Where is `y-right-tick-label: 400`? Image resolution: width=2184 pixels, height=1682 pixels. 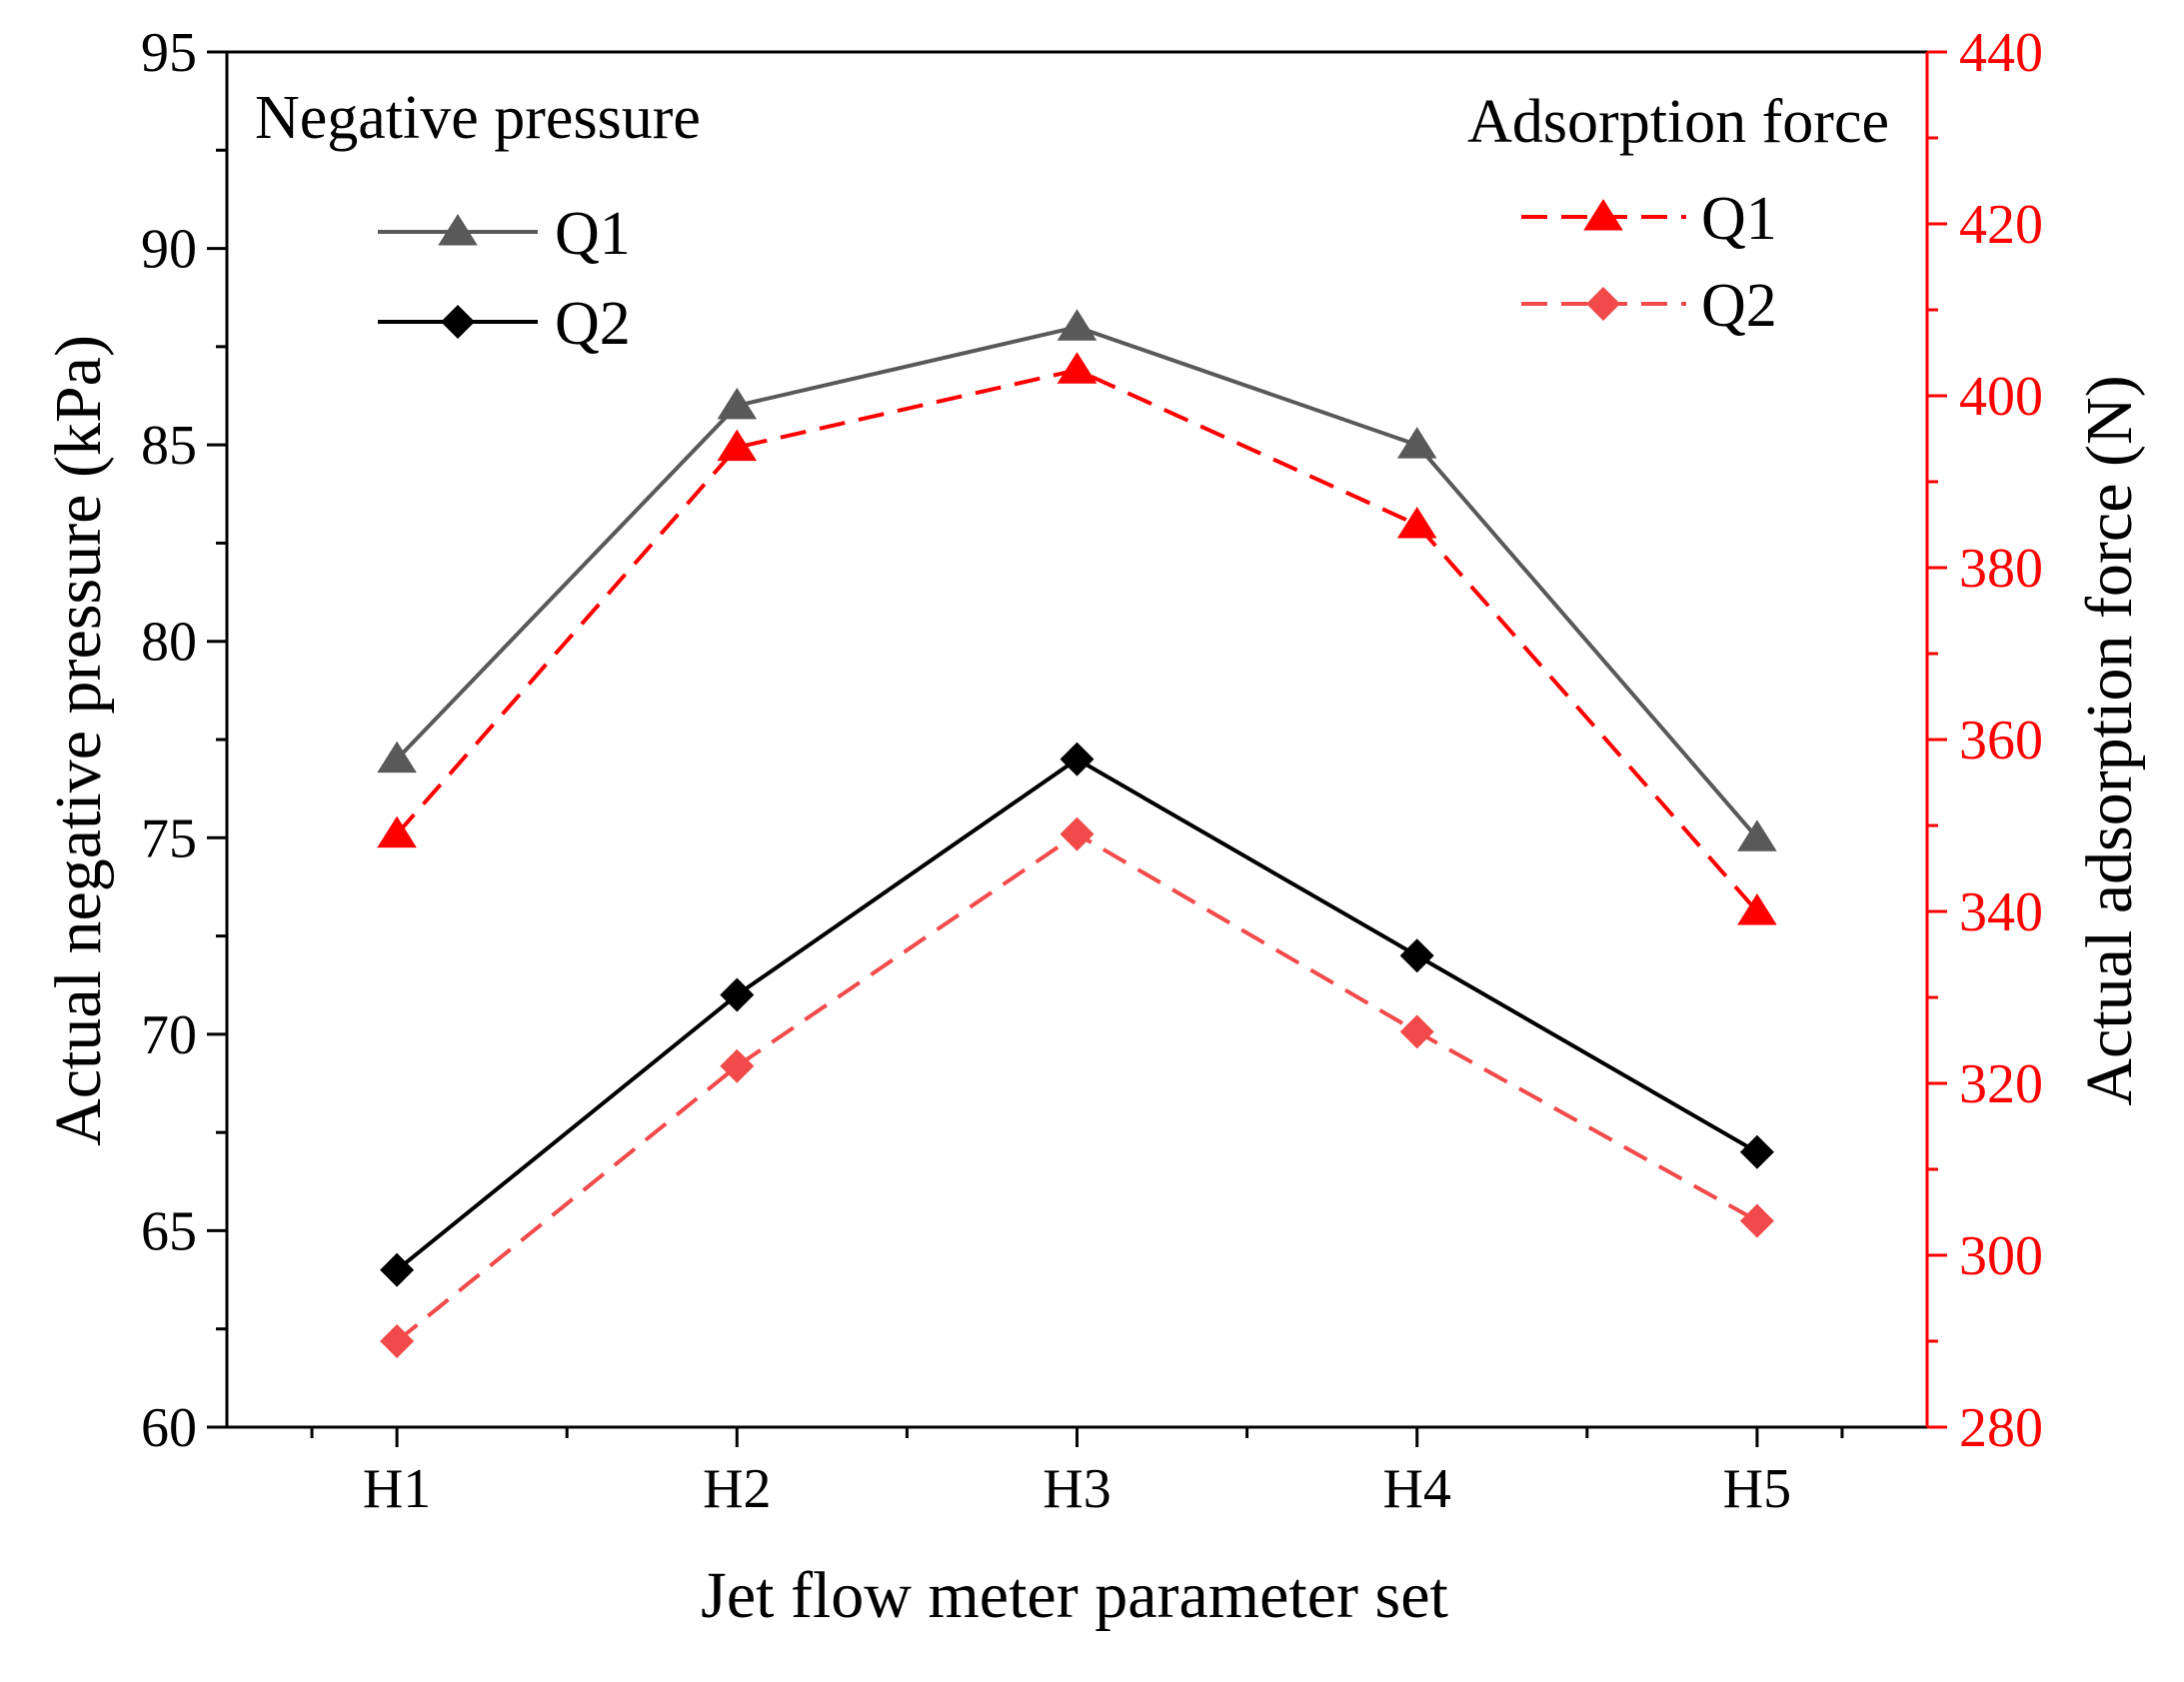 y-right-tick-label: 400 is located at coordinates (2001, 397).